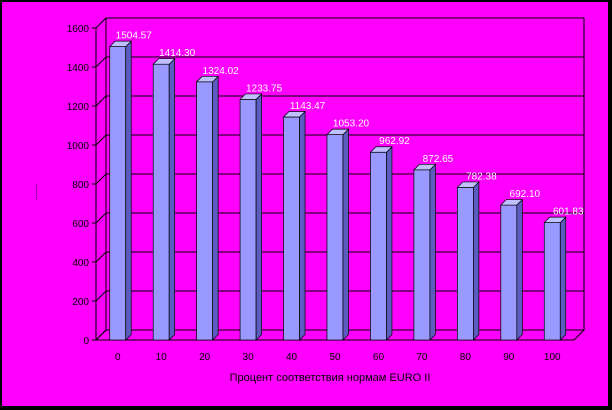  I want to click on x-tick-label: 70, so click(422, 357).